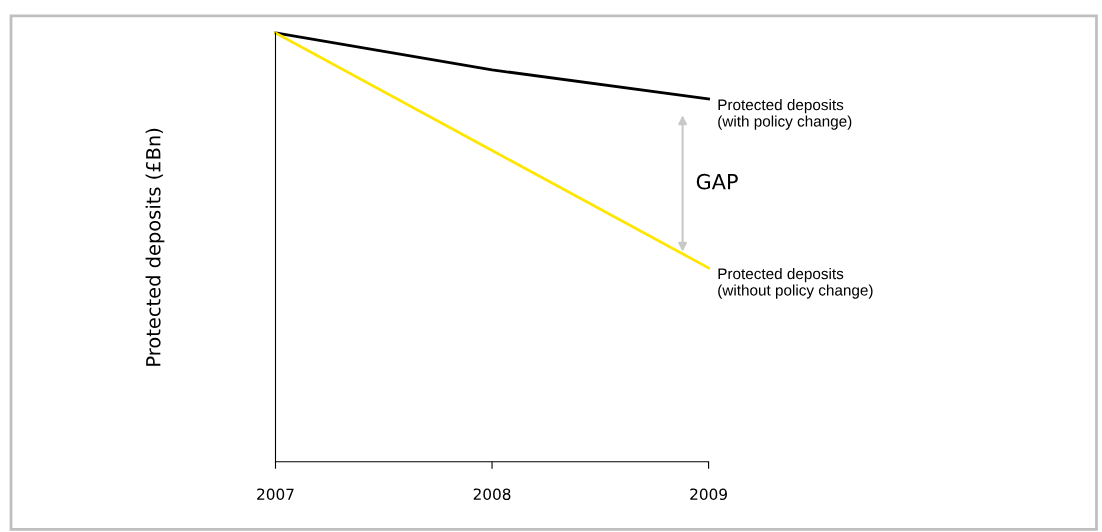 The height and width of the screenshot is (532, 1102). I want to click on series-label: Protected deposits (with policy change), so click(785, 114).